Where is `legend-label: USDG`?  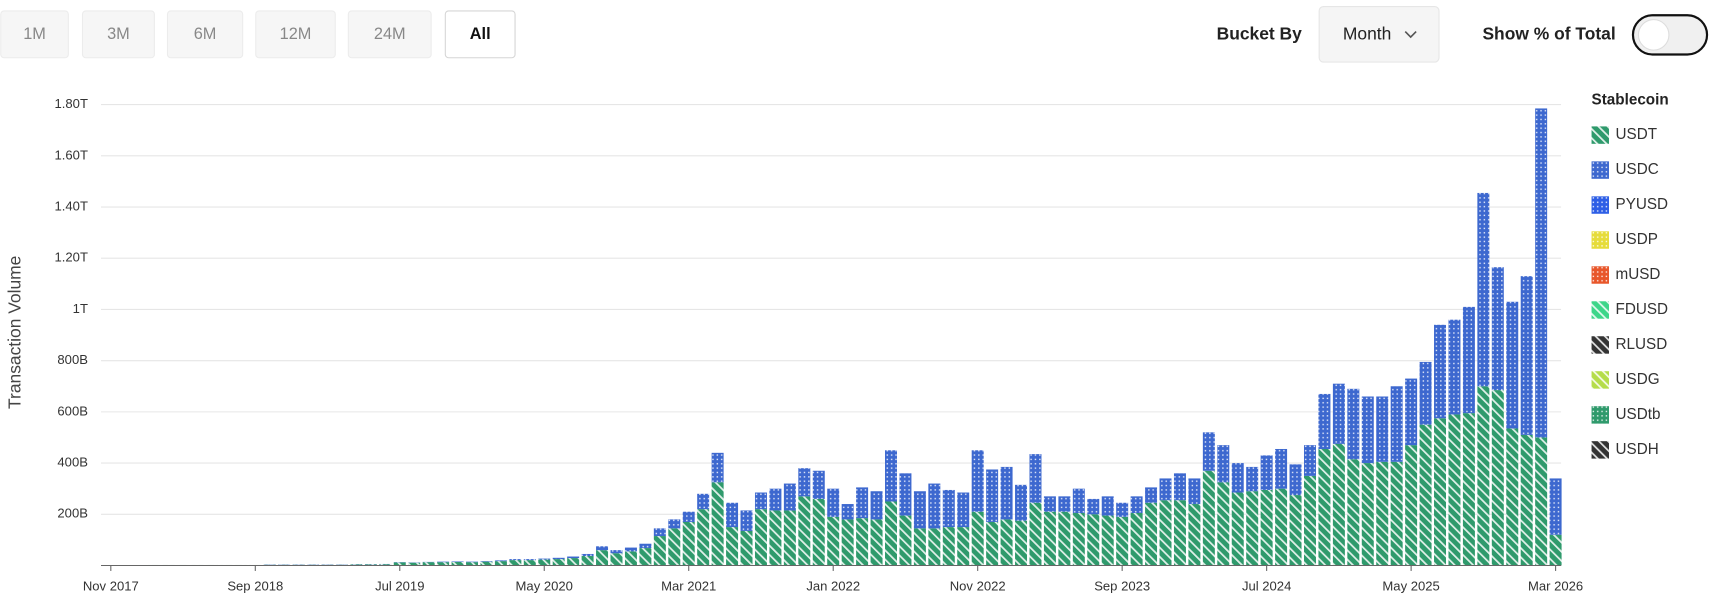 legend-label: USDG is located at coordinates (1638, 379).